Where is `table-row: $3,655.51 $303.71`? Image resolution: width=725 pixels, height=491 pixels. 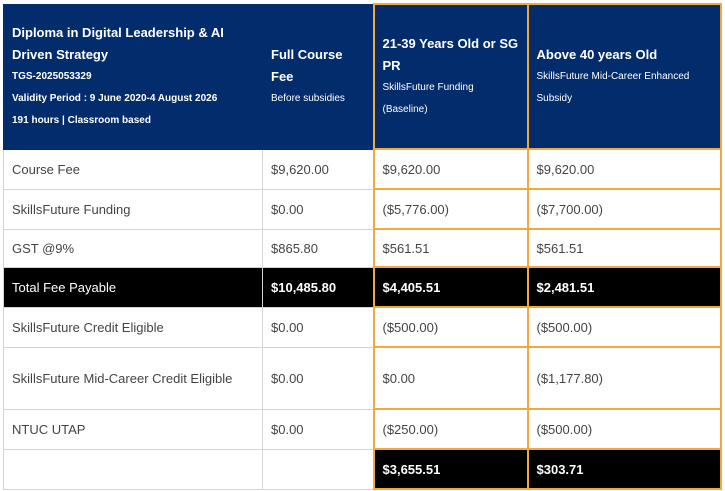
table-row: $3,655.51 $303.71 is located at coordinates (362, 469).